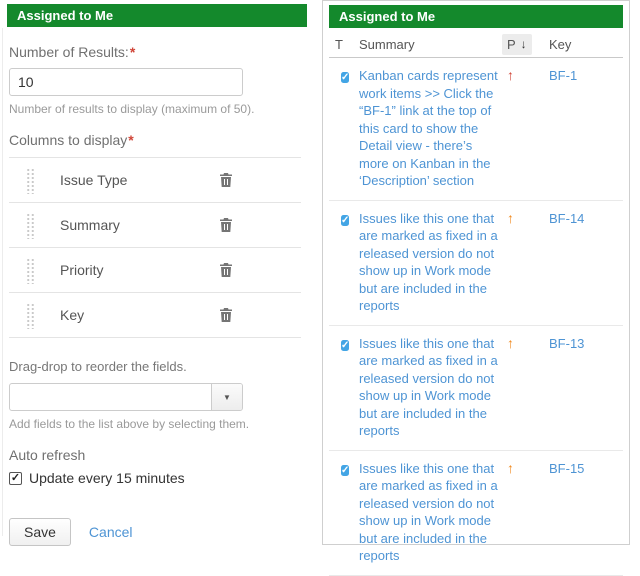 This screenshot has height=576, width=640. Describe the element at coordinates (563, 75) in the screenshot. I see `issue-key-link: BF-1` at that location.